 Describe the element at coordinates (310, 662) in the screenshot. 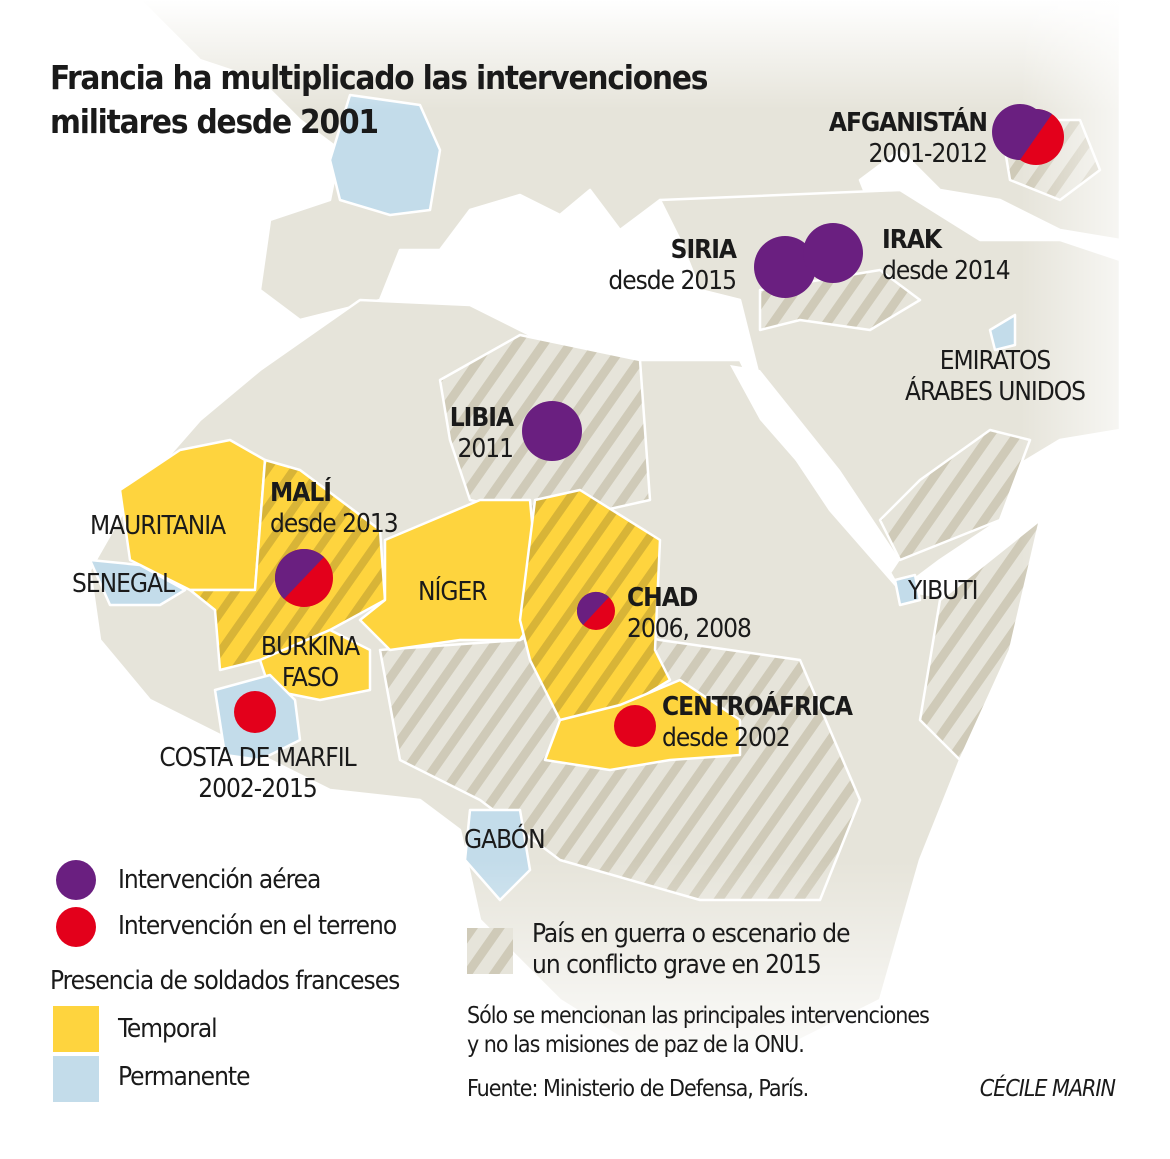

I see `label-burkina: BURKINA FASO` at that location.